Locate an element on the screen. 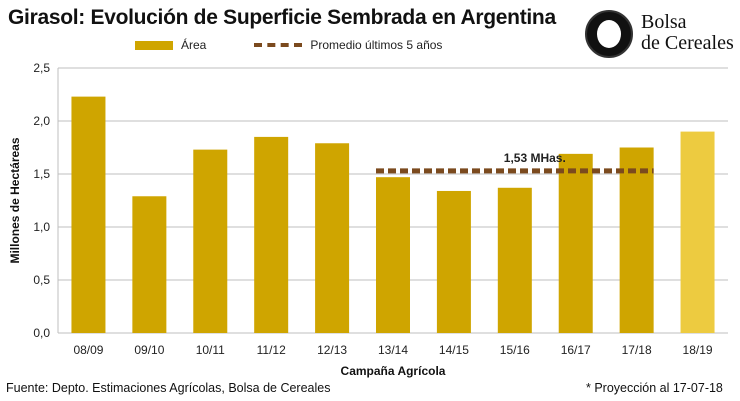  x-tick-label: 18/19 is located at coordinates (698, 350).